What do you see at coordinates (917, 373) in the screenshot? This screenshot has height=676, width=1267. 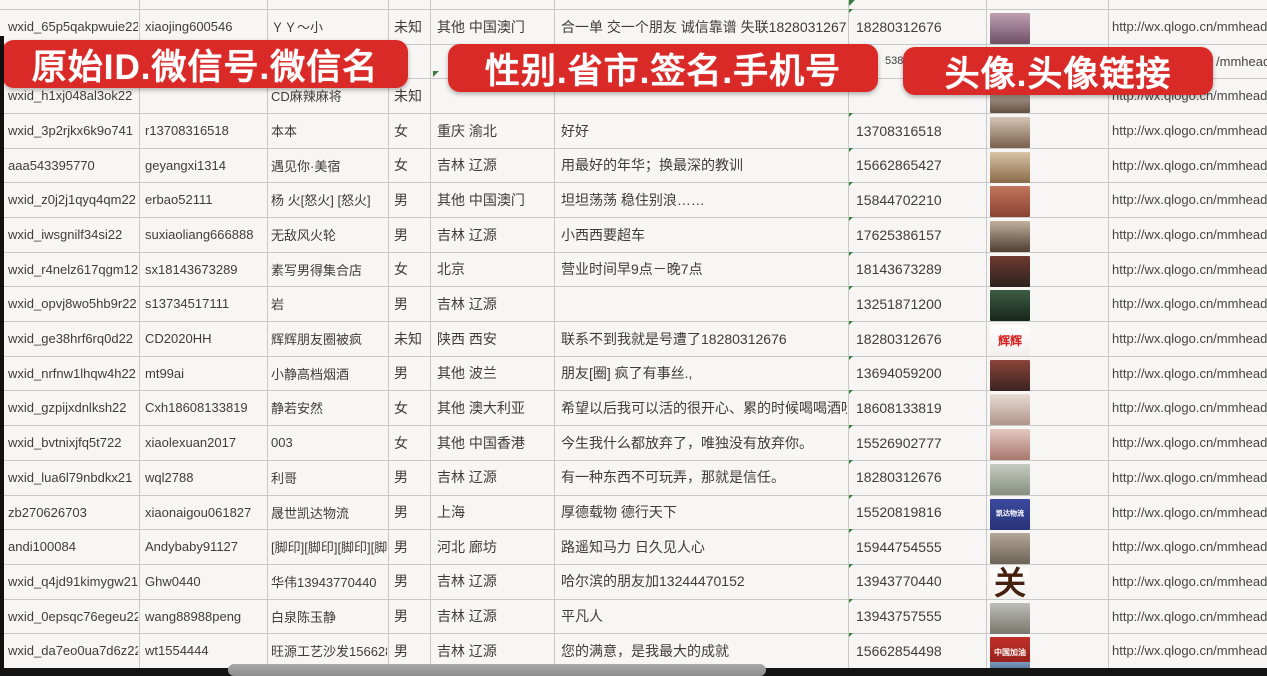 I see `cell-phone: 13694059200` at bounding box center [917, 373].